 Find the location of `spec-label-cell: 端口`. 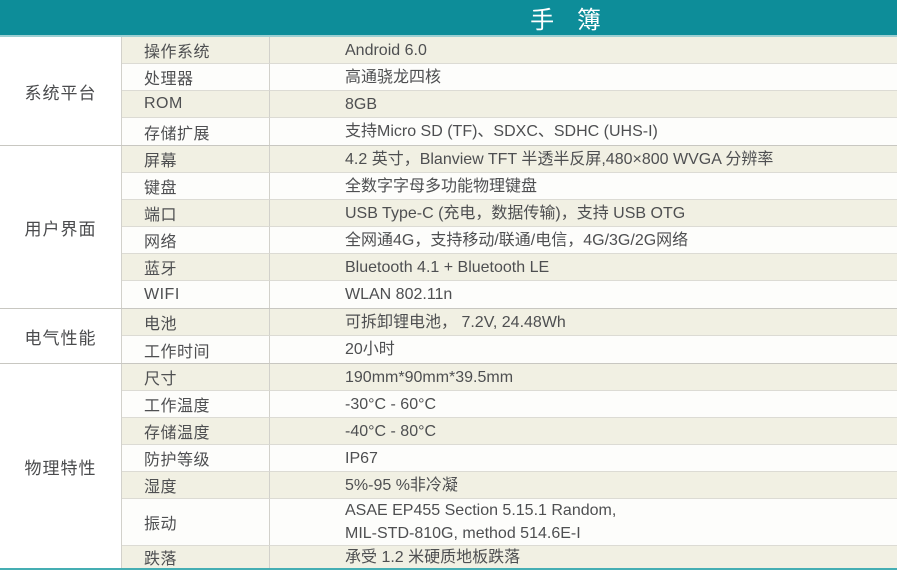

spec-label-cell: 端口 is located at coordinates (196, 213).